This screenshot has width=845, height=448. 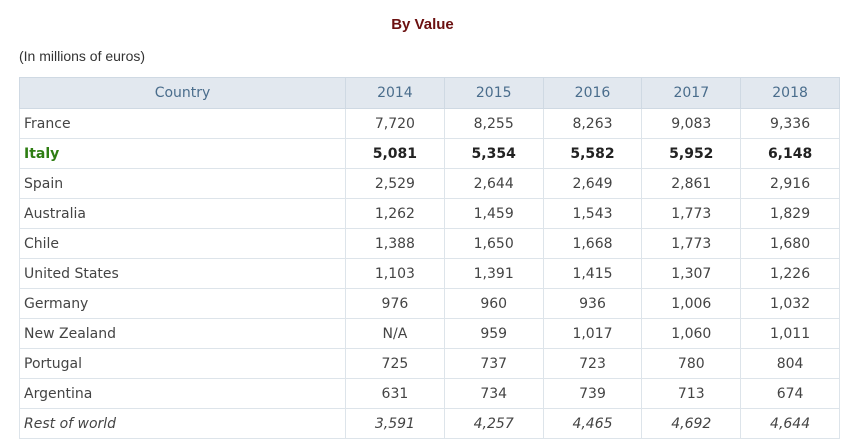 What do you see at coordinates (182, 333) in the screenshot?
I see `country-cell: New Zealand` at bounding box center [182, 333].